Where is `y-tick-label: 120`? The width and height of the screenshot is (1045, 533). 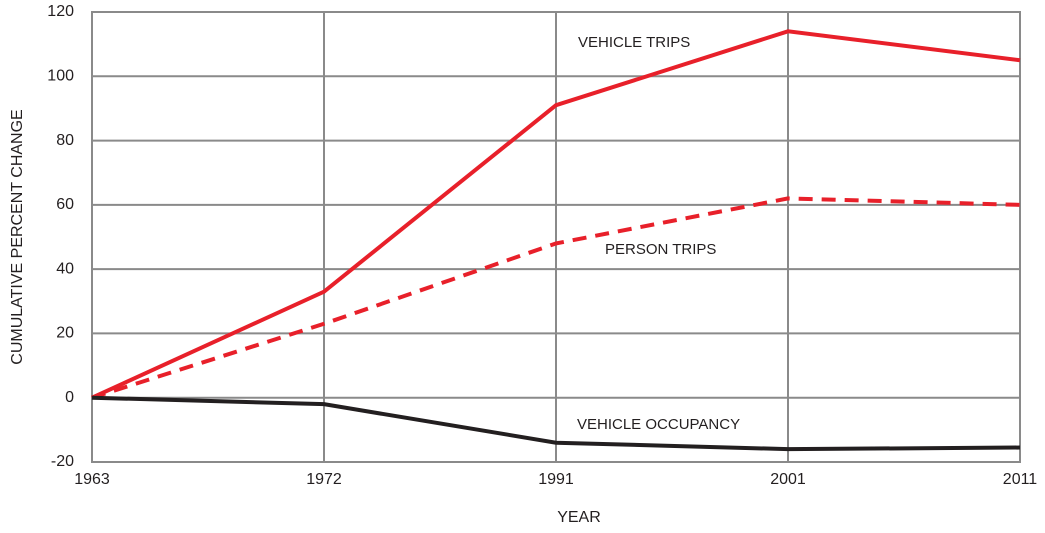
y-tick-label: 120 is located at coordinates (60, 11).